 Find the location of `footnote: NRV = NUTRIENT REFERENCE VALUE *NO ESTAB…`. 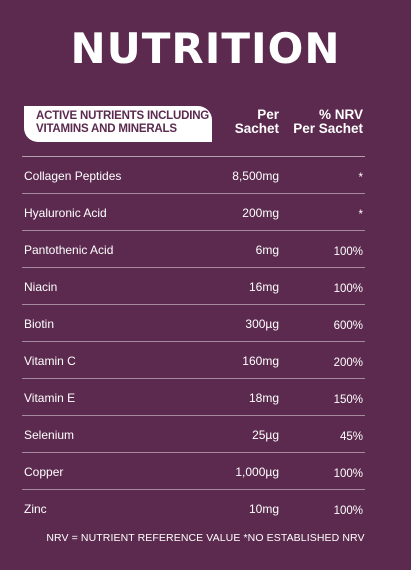

footnote: NRV = NUTRIENT REFERENCE VALUE *NO ESTAB… is located at coordinates (205, 538).